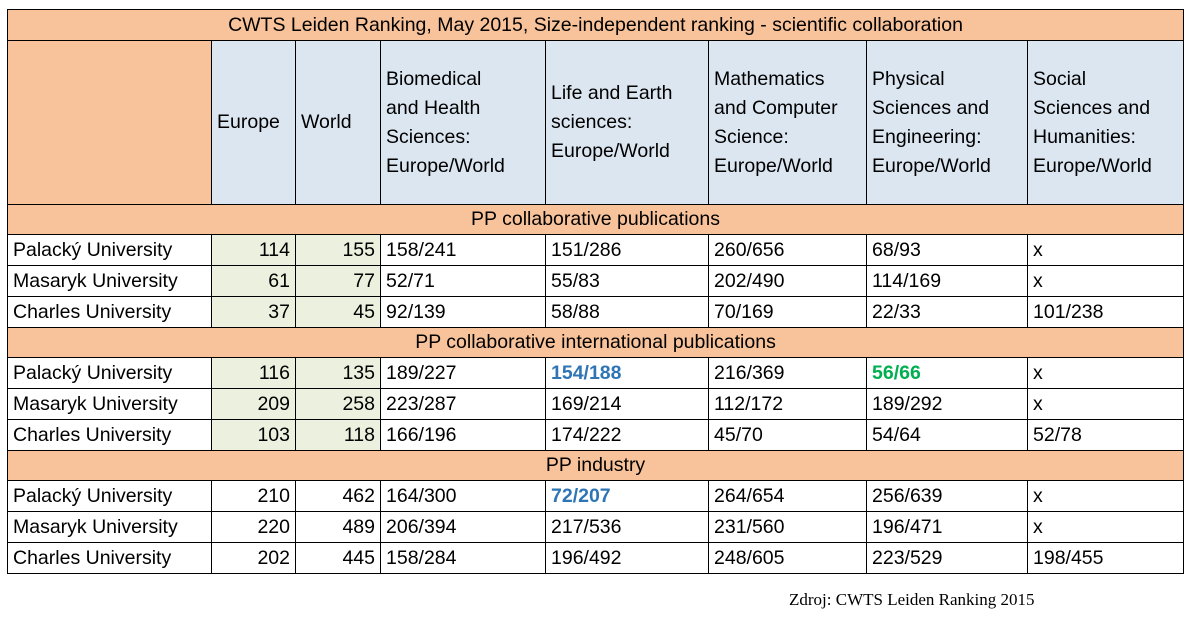 This screenshot has height=618, width=1190. What do you see at coordinates (338, 250) in the screenshot?
I see `world-rank: 155` at bounding box center [338, 250].